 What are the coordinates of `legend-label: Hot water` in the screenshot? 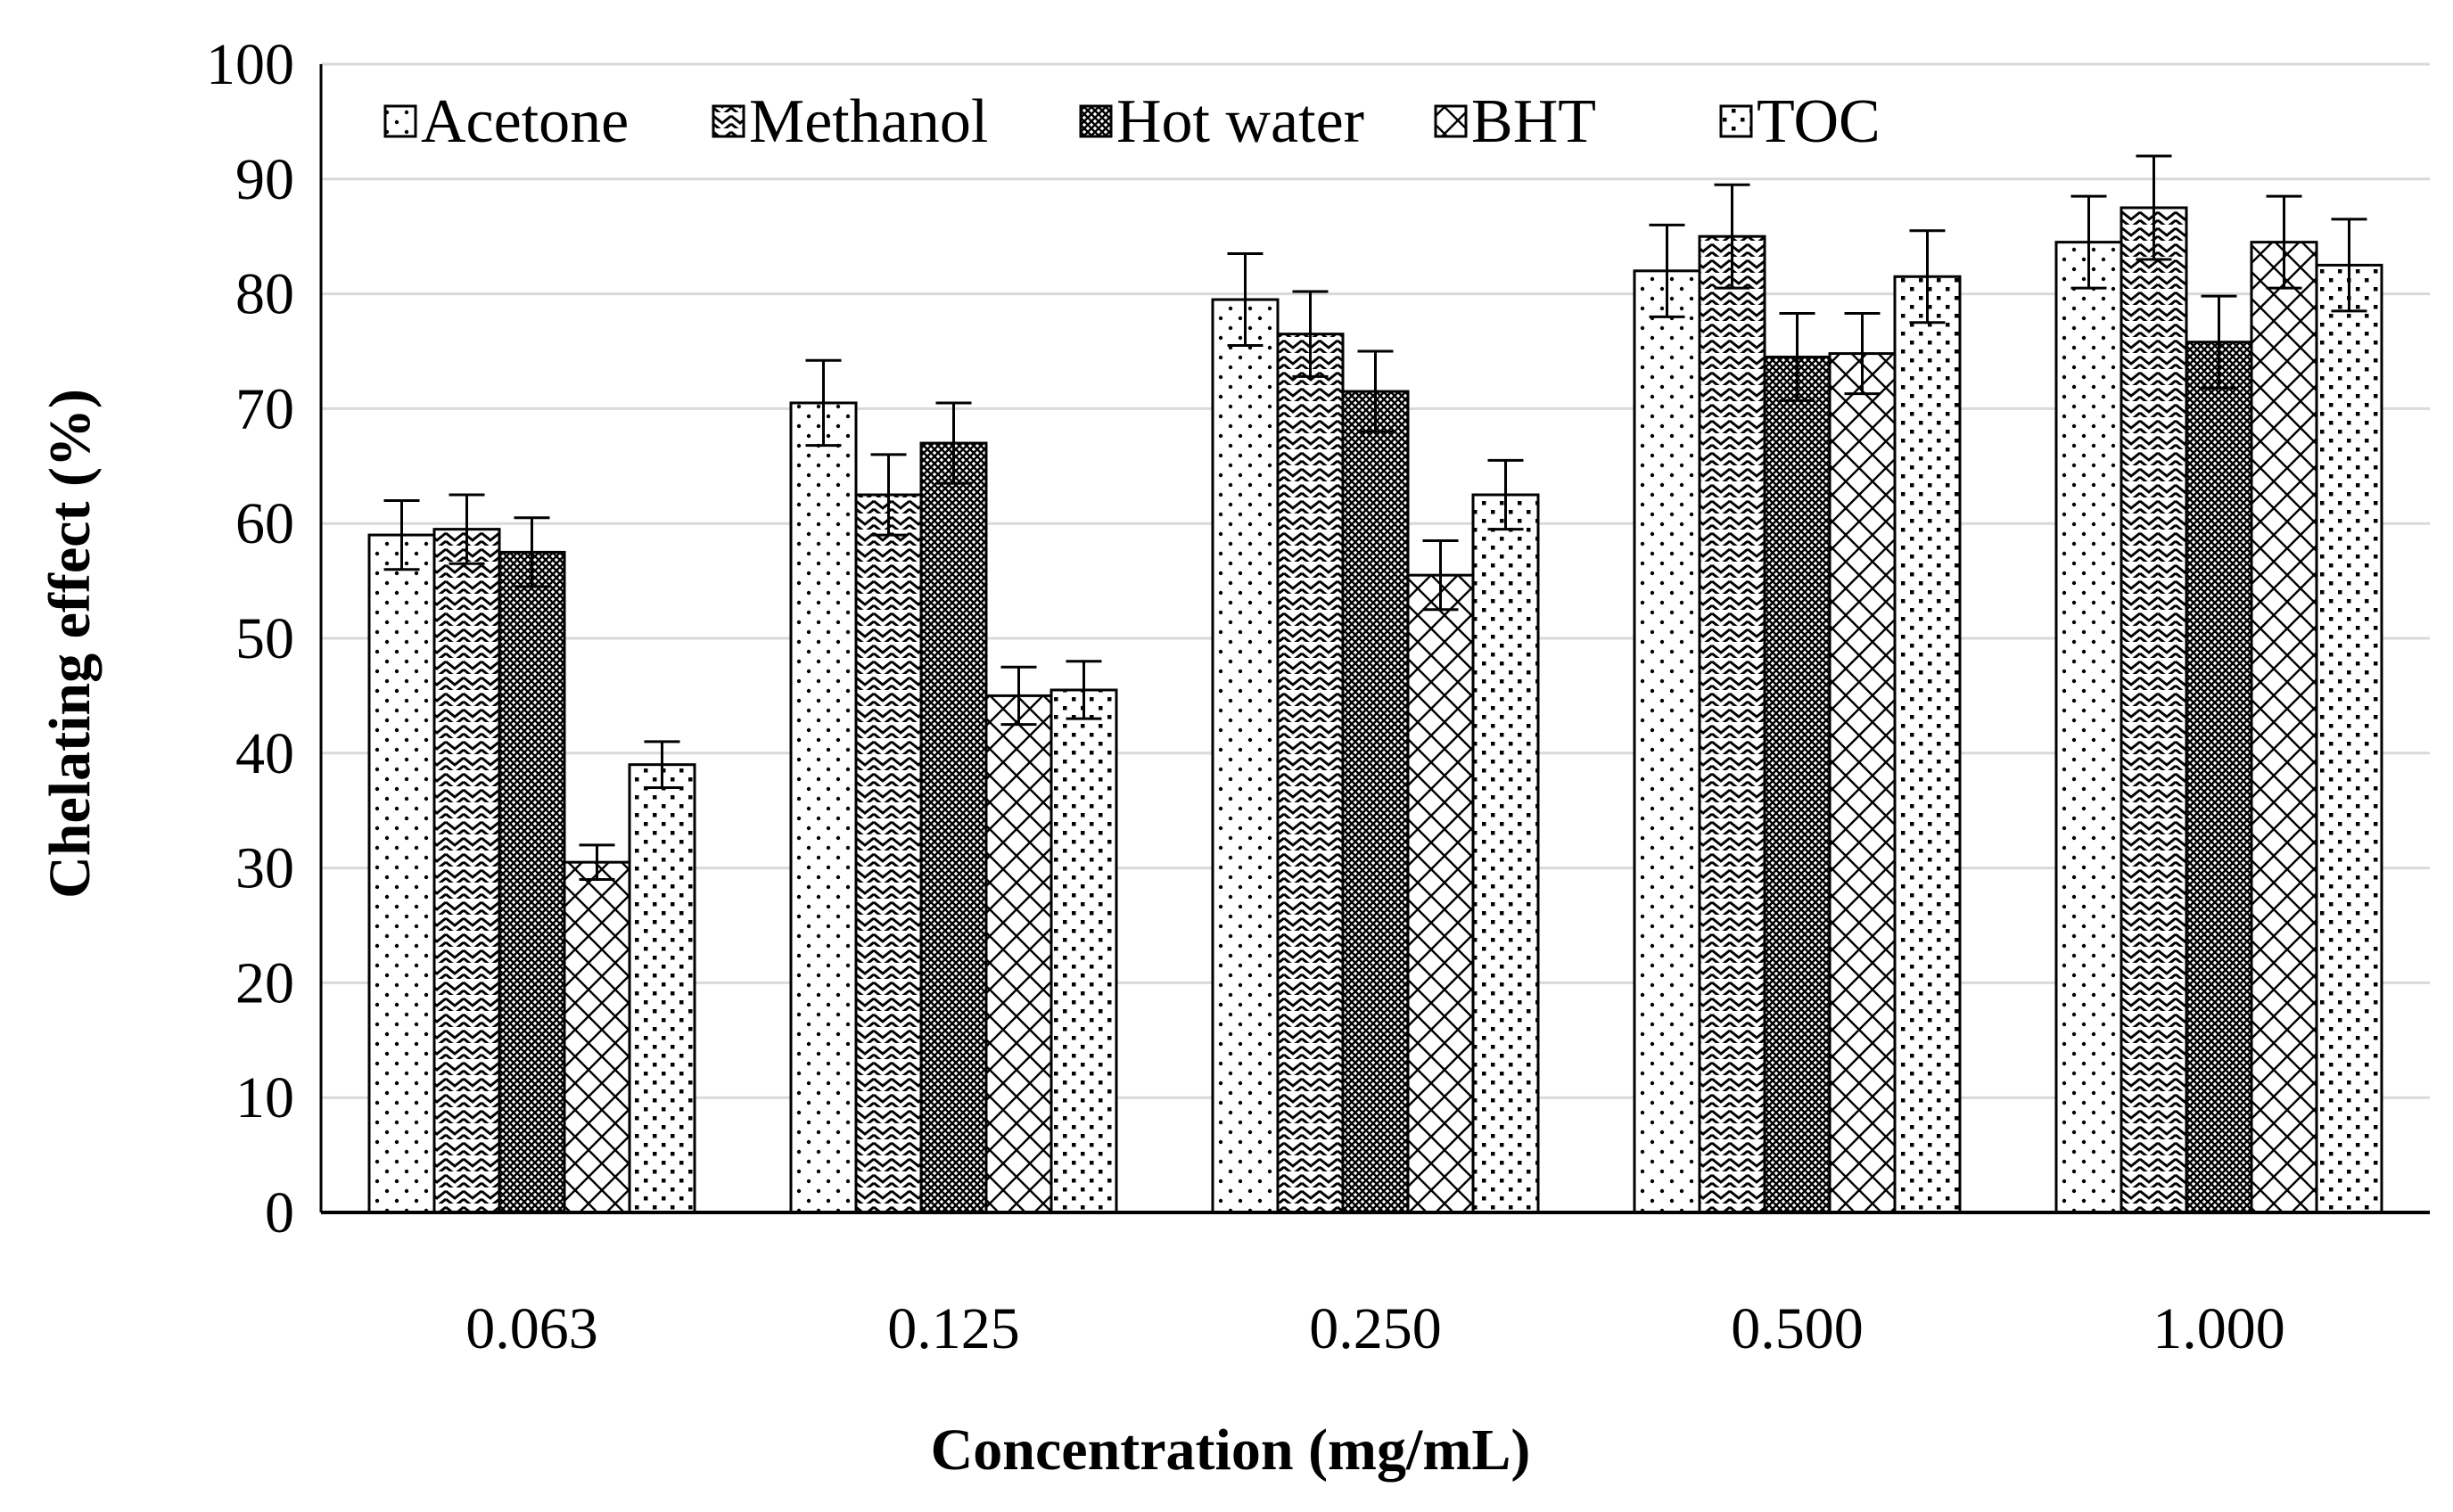 It's located at (1240, 121).